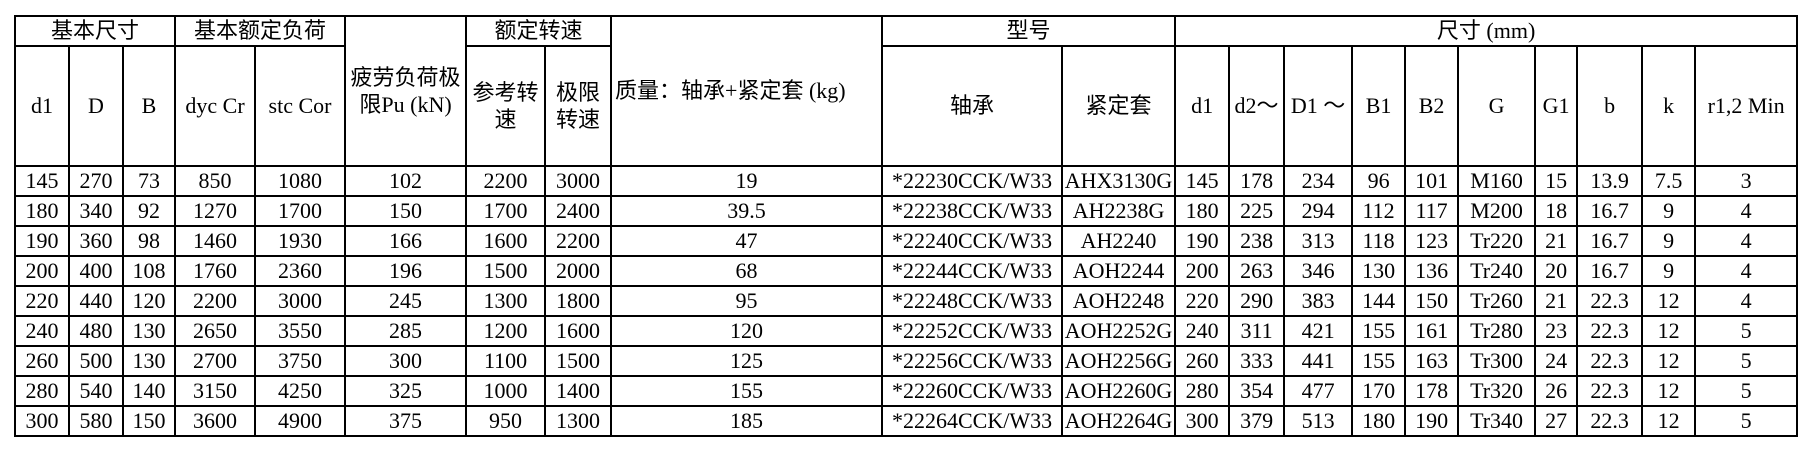  I want to click on column-header: k, so click(1669, 106).